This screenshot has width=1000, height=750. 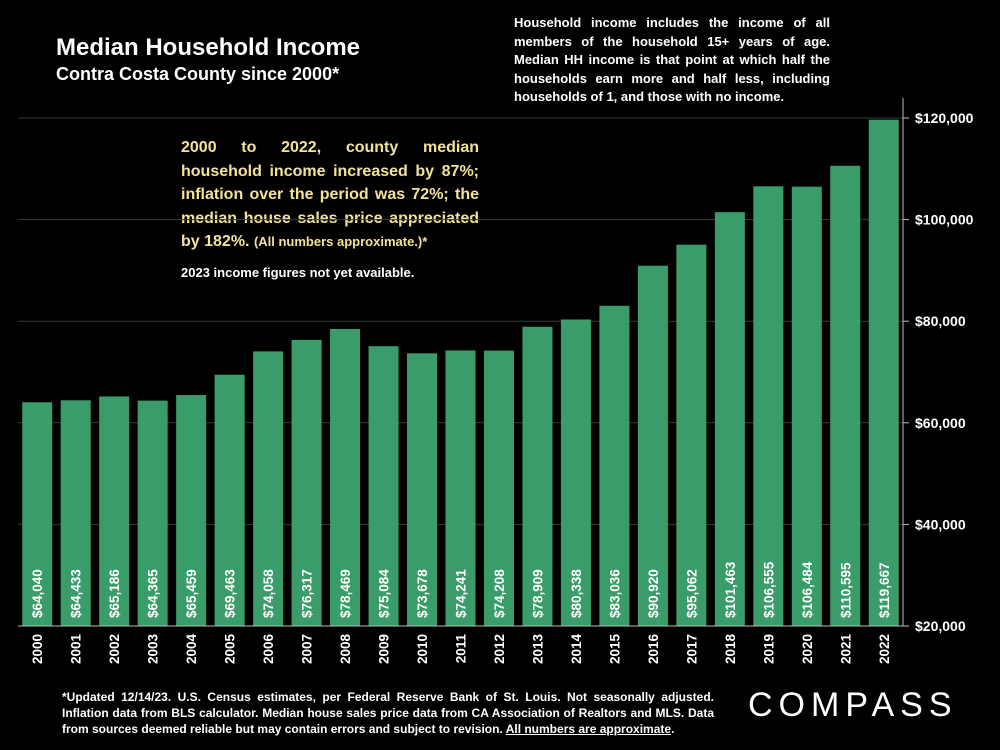 What do you see at coordinates (153, 593) in the screenshot?
I see `bar-value-label: $64,365` at bounding box center [153, 593].